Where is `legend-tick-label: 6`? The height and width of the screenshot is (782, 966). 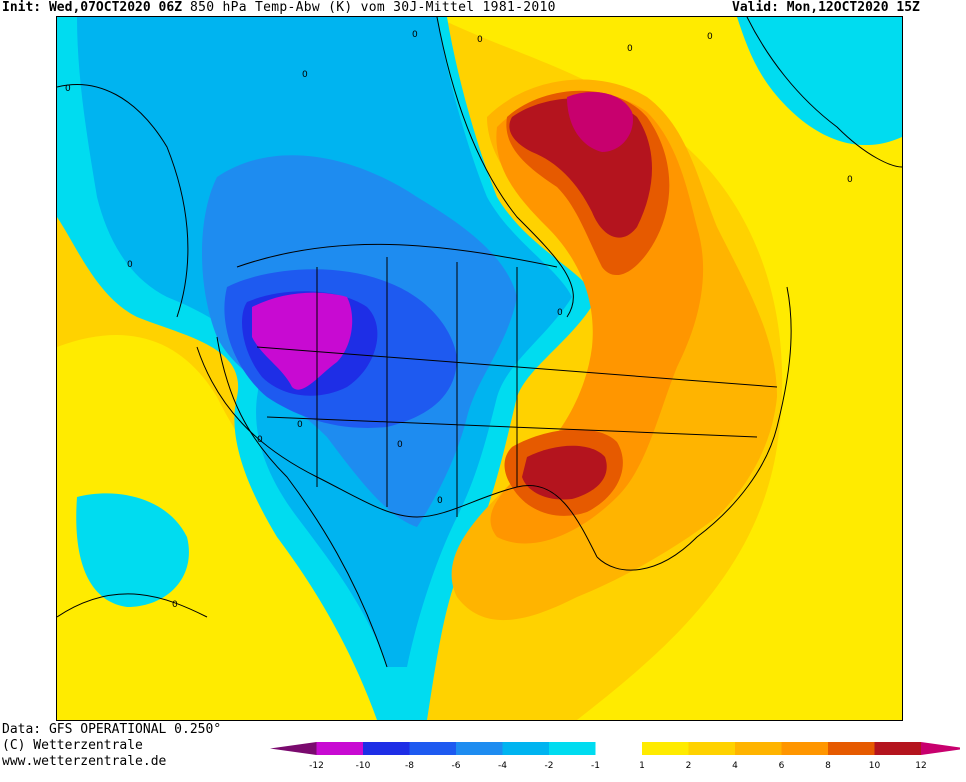
legend-tick-label: 6 is located at coordinates (782, 766).